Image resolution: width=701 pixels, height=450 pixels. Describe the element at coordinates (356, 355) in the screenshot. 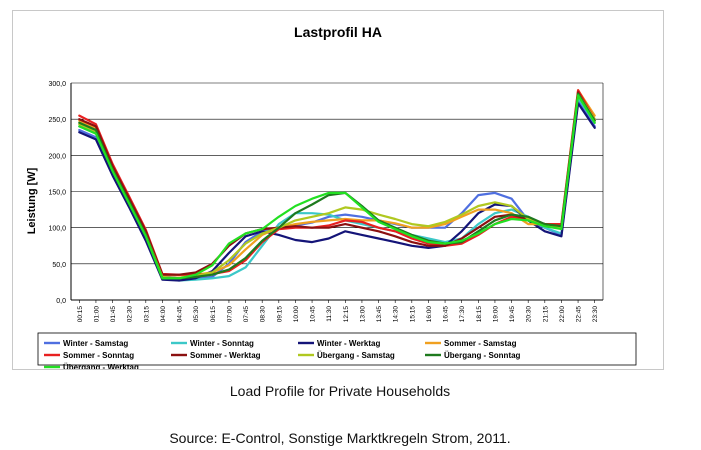

I see `legend-label: Übergang - Samstag` at that location.